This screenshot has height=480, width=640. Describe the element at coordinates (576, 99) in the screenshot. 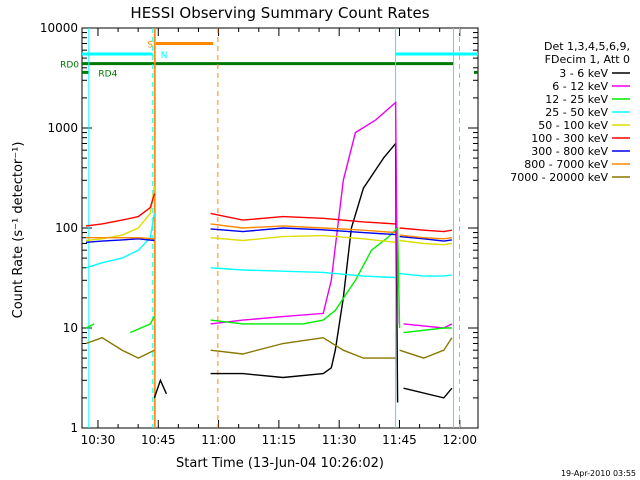

I see `legend-entry-label: 12 - 25 keV` at that location.